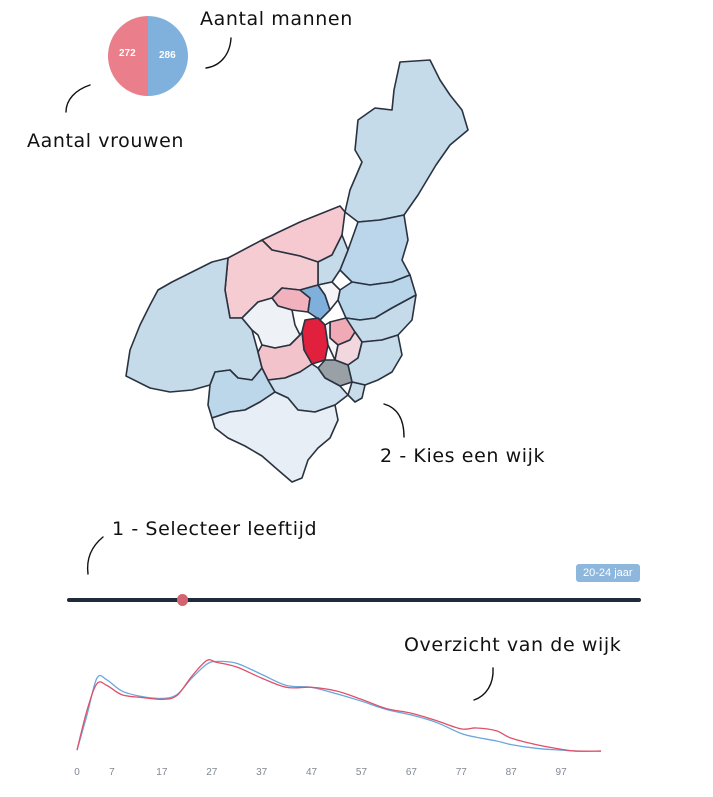 This screenshot has width=713, height=797. What do you see at coordinates (106, 141) in the screenshot?
I see `women-annotation: Aantal vrouwen` at bounding box center [106, 141].